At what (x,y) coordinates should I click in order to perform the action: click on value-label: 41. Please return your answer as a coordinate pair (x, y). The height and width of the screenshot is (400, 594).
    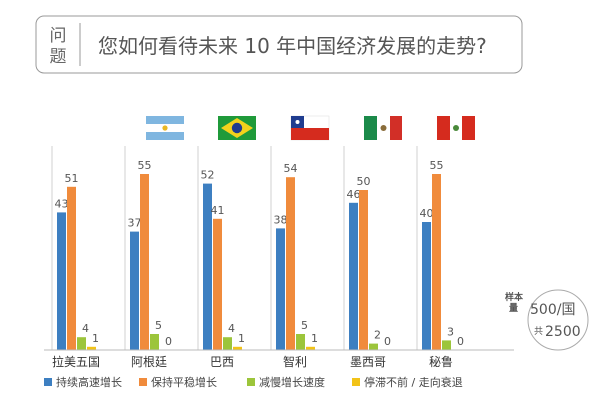
    Looking at the image, I should click on (218, 210).